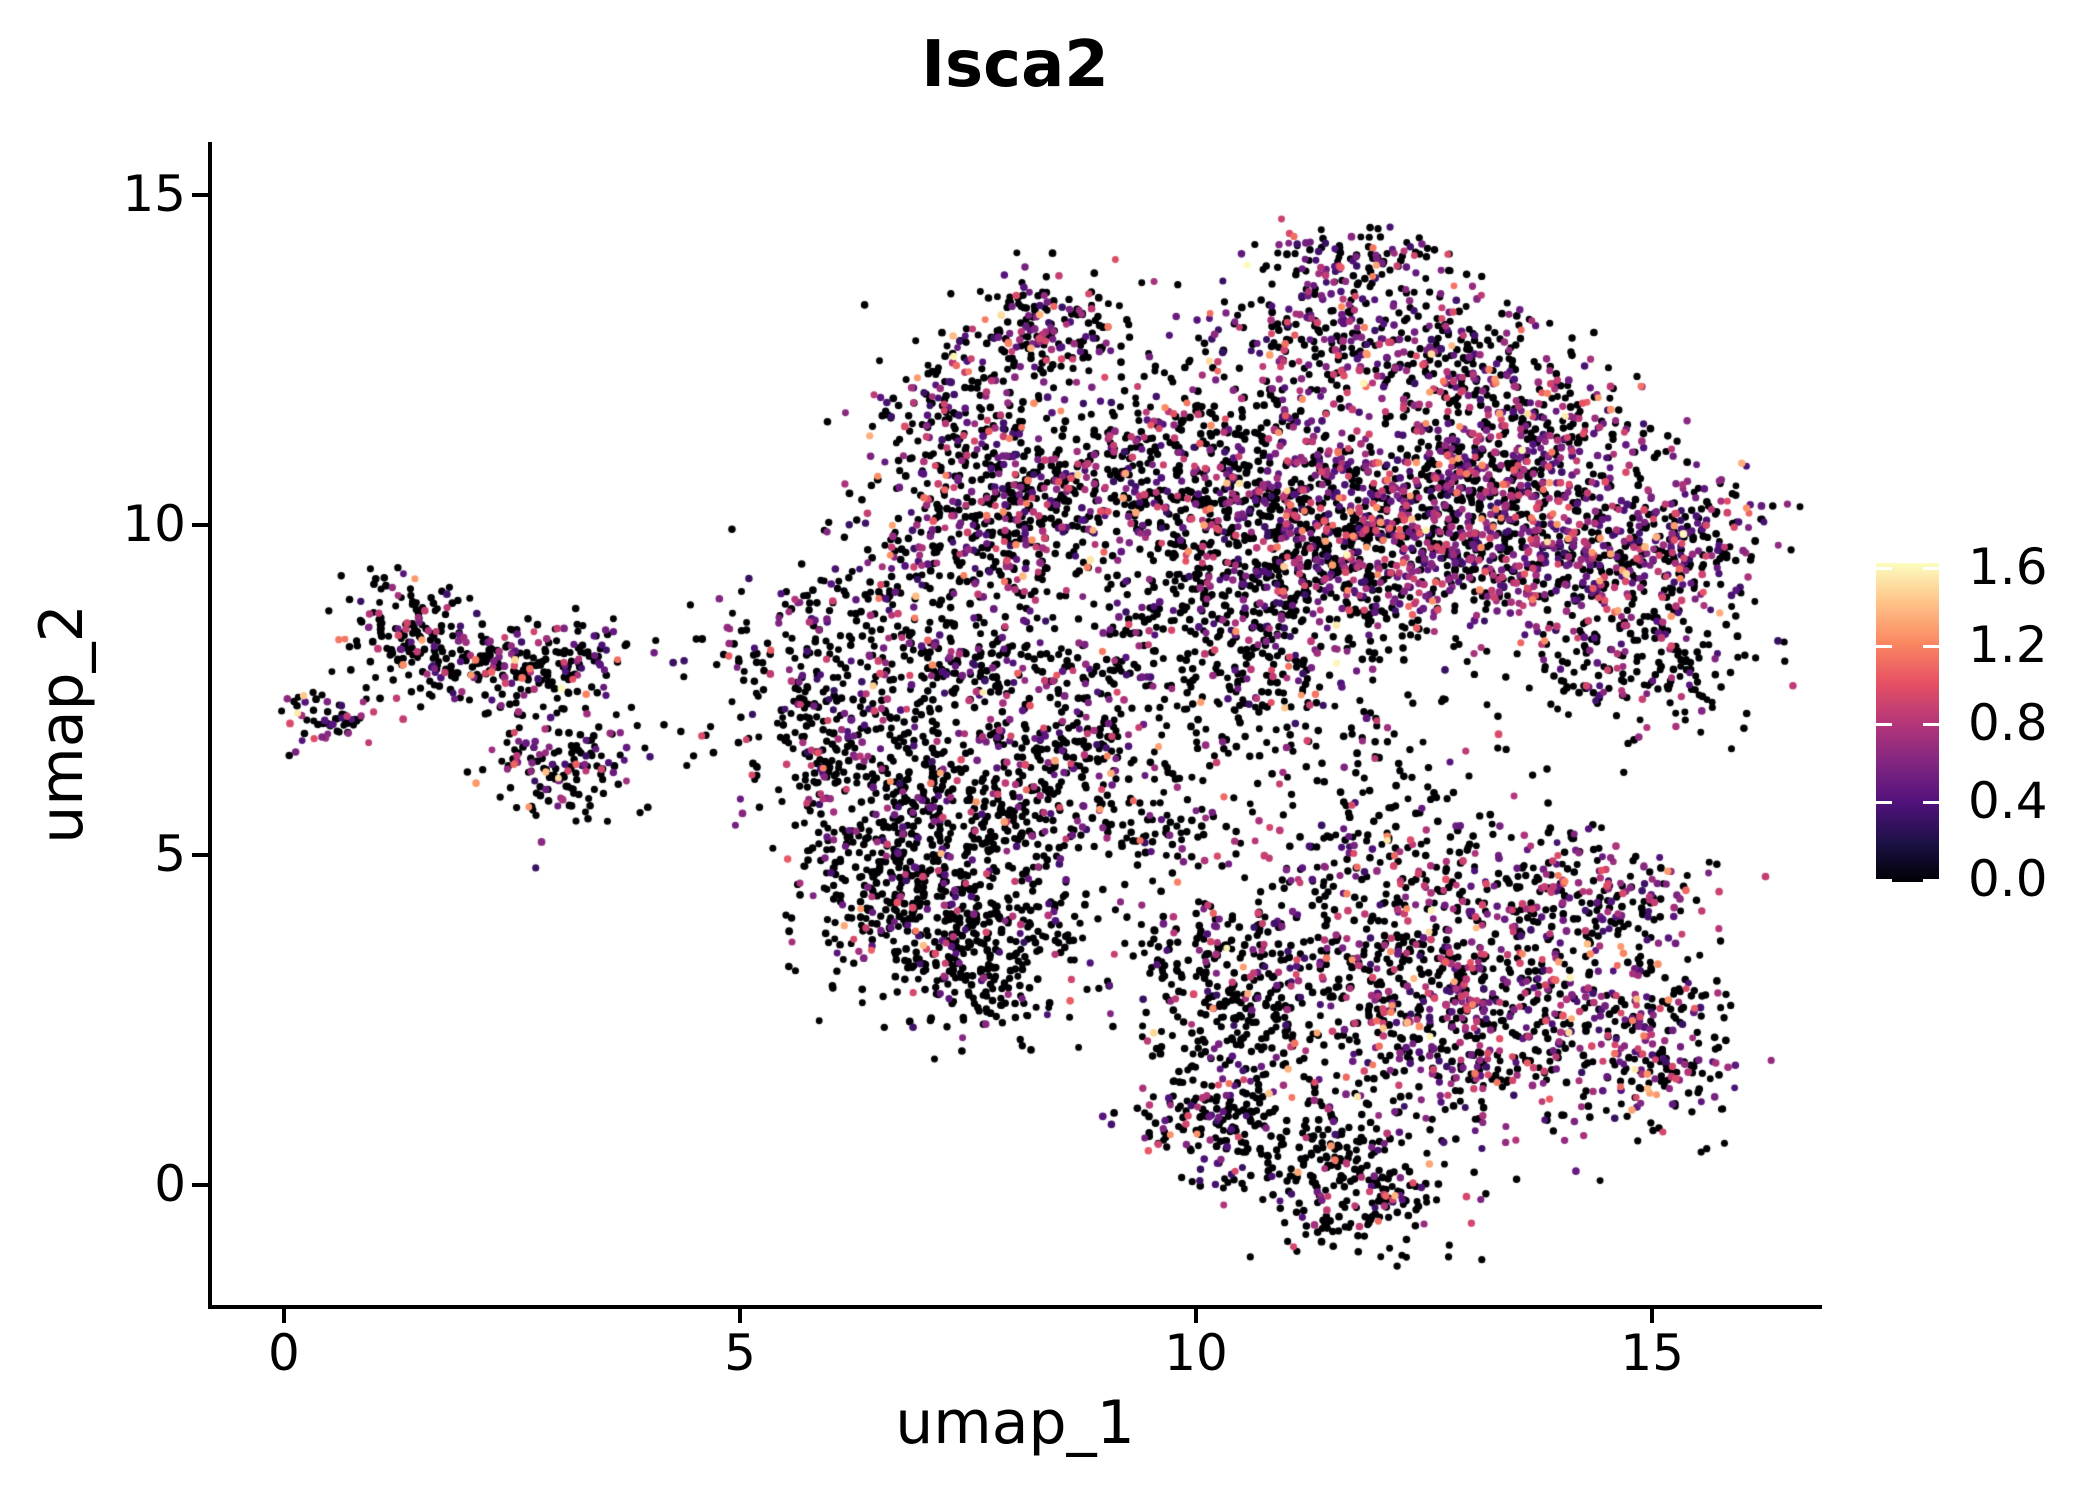  Describe the element at coordinates (1015, 65) in the screenshot. I see `plot-title: Isca2` at that location.